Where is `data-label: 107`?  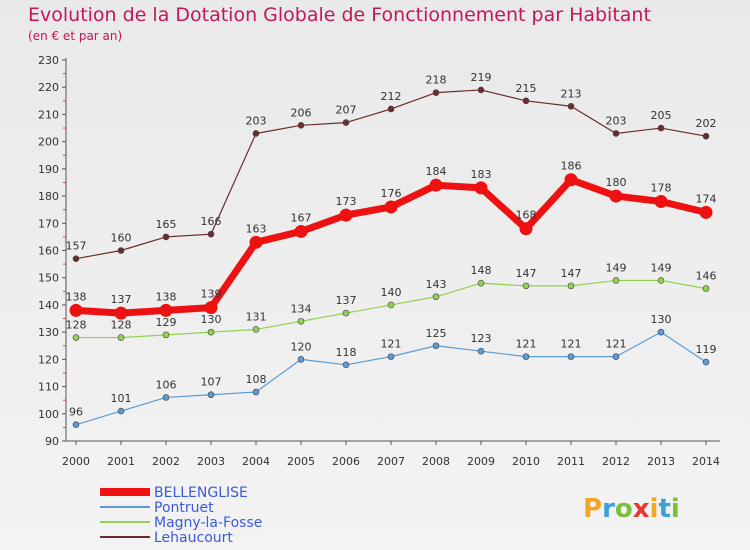 data-label: 107 is located at coordinates (211, 382).